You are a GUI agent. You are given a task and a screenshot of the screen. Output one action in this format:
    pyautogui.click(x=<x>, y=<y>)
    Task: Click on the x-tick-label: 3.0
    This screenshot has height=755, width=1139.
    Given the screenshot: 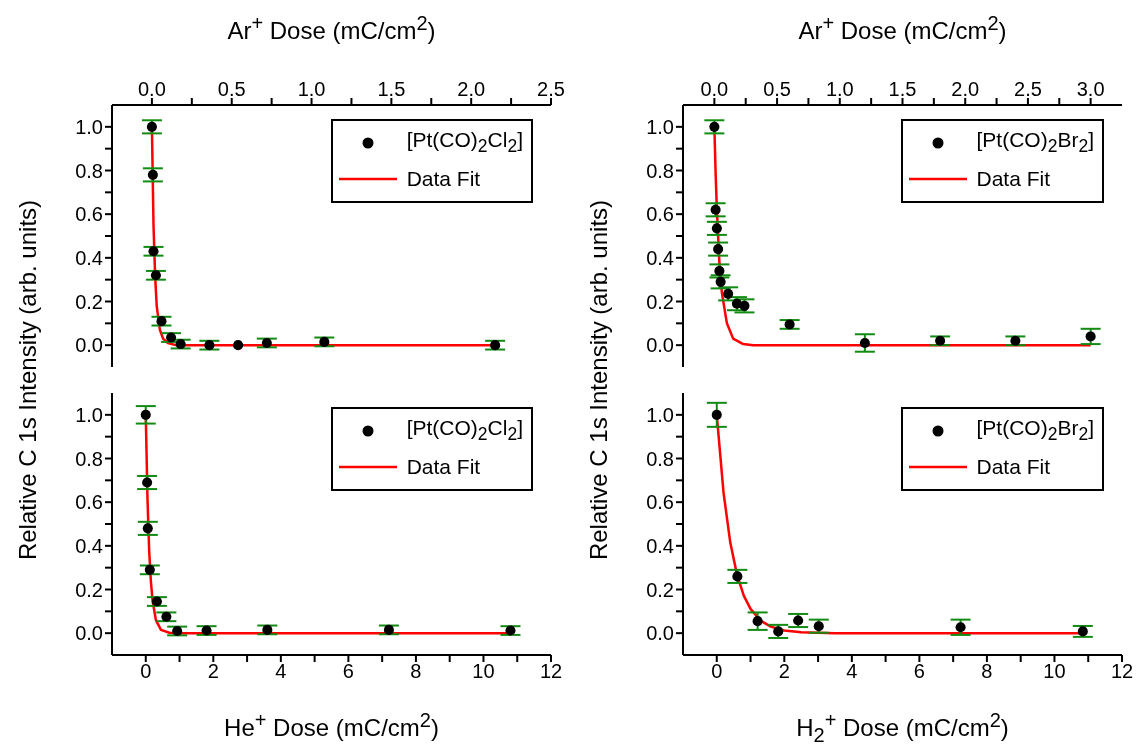 What is the action you would take?
    pyautogui.click(x=1090, y=89)
    